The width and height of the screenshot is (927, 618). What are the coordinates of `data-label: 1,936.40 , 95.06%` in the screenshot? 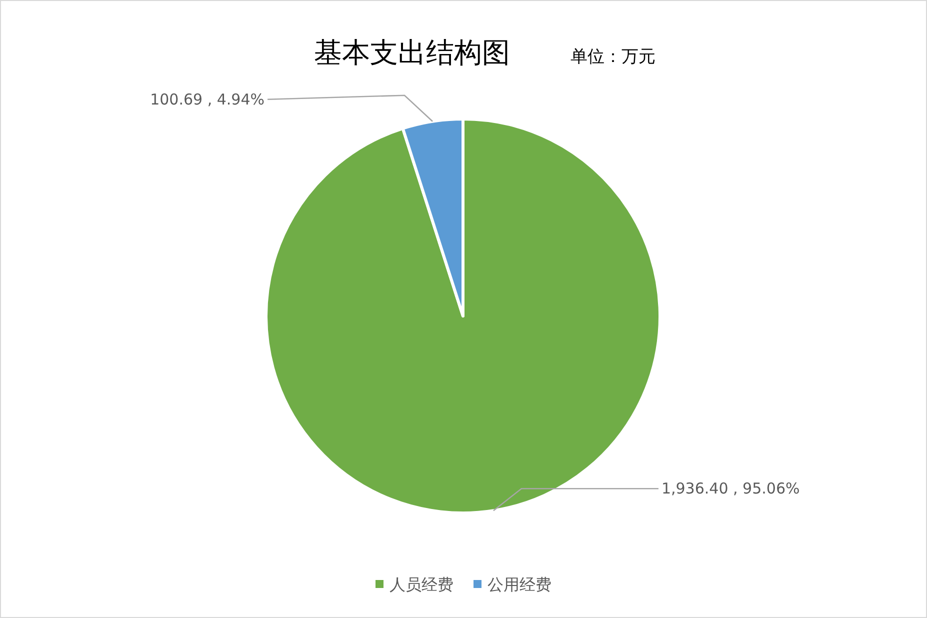 It's located at (730, 489).